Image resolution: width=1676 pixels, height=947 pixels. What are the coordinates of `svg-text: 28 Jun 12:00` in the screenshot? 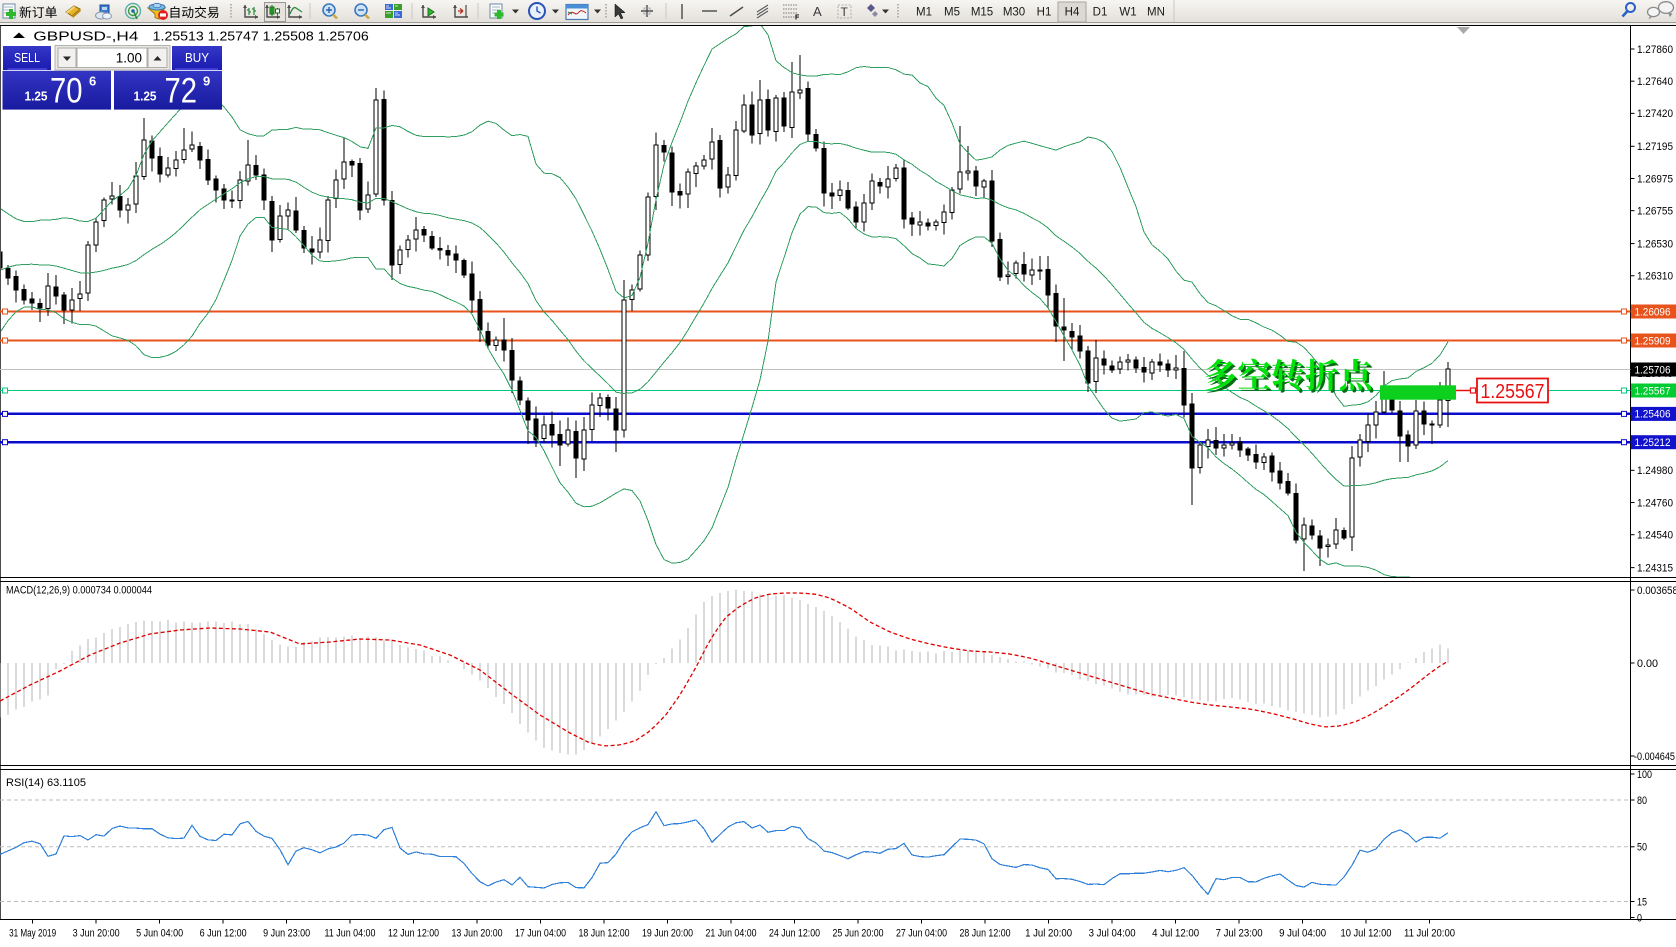 It's located at (985, 934).